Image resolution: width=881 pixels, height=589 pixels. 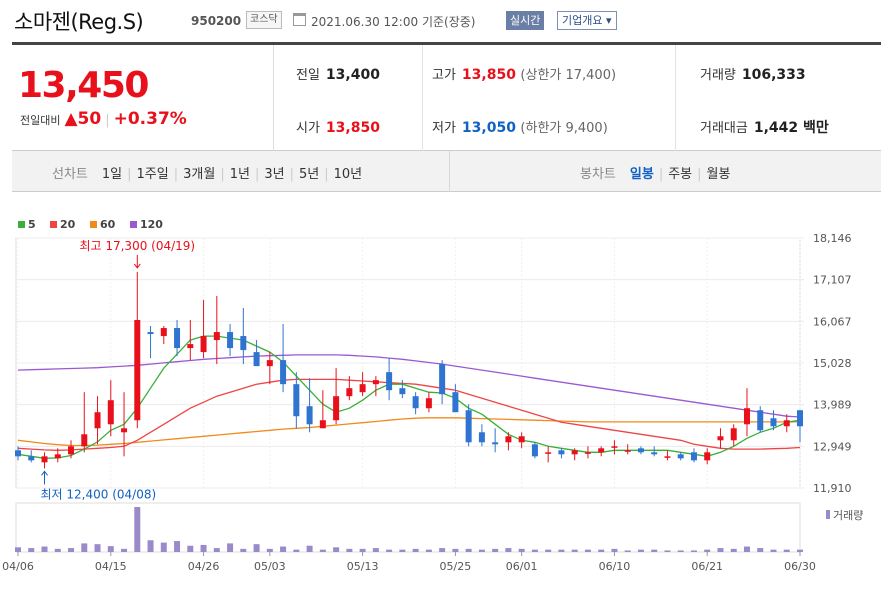 I want to click on period-10y: 10년, so click(x=348, y=174).